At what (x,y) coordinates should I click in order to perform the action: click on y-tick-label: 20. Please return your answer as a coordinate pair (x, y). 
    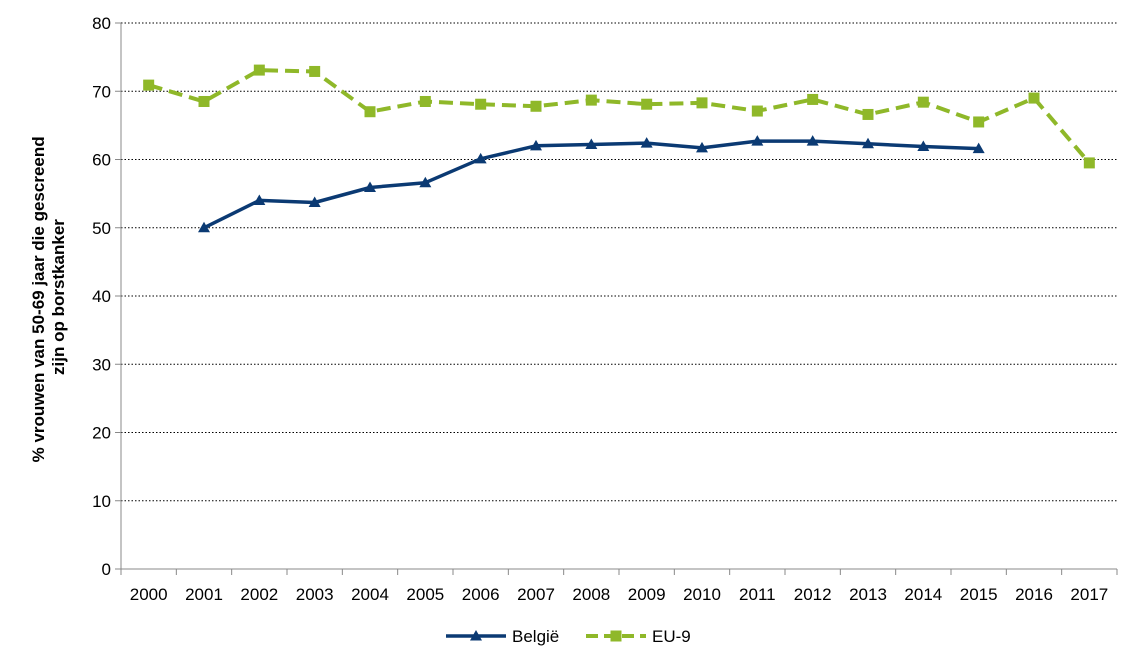
    Looking at the image, I should click on (101, 433).